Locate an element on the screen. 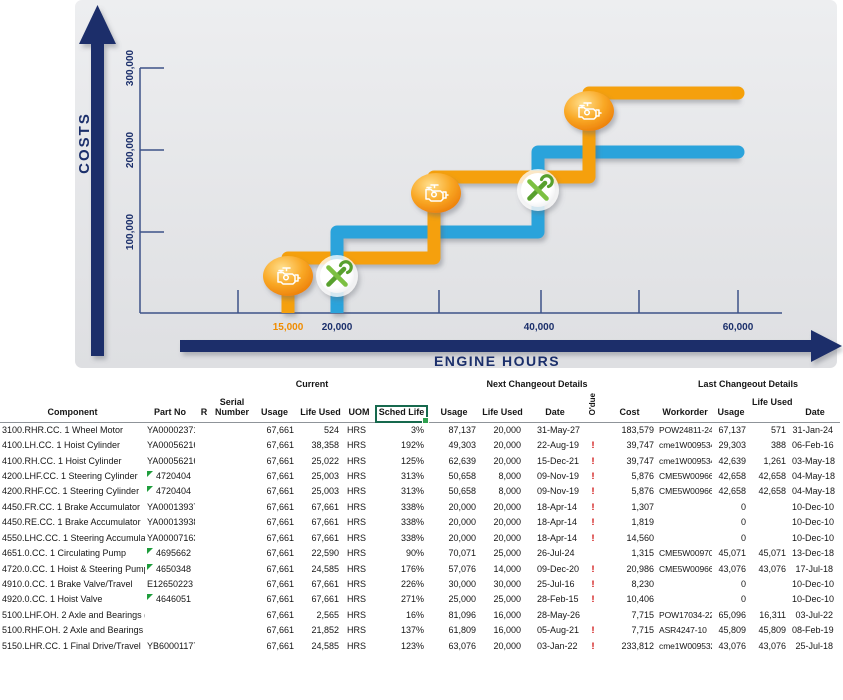  usage-next-cell: 50,658 is located at coordinates (462, 491).